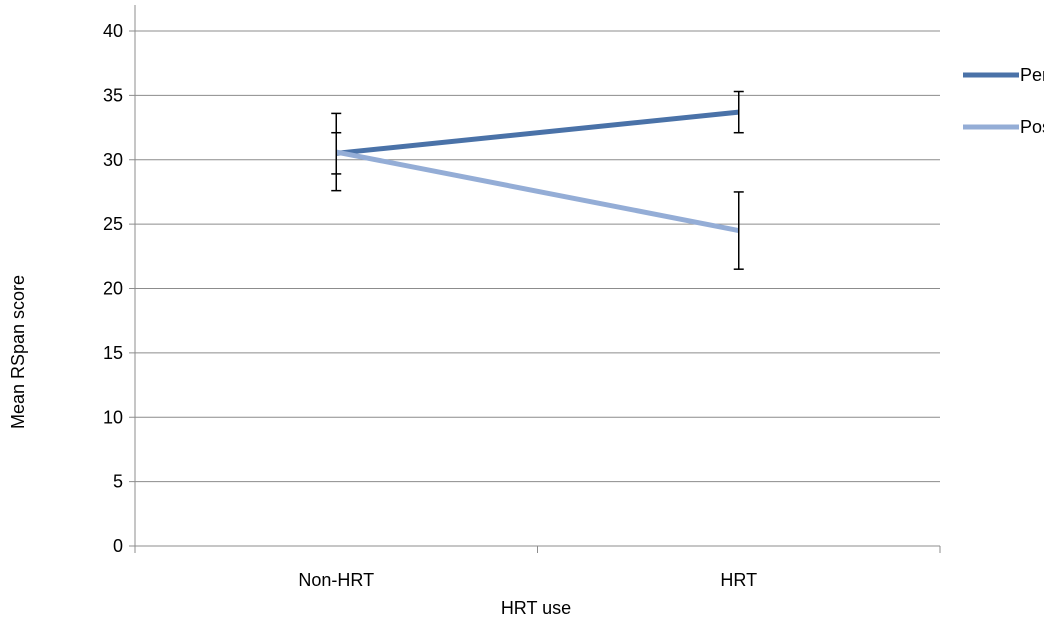 The image size is (1044, 627). Describe the element at coordinates (336, 580) in the screenshot. I see `x-tick-label: Non-HRT` at that location.